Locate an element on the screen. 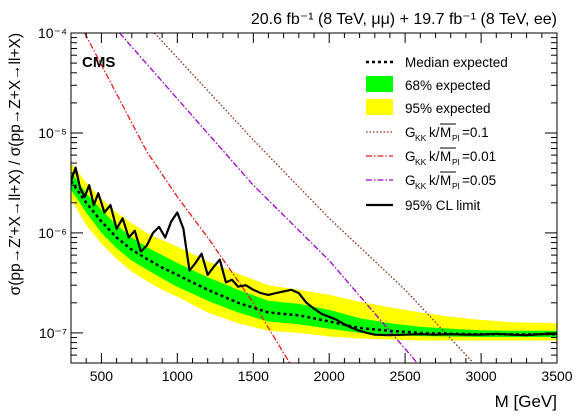  x-tick-label: 1500 is located at coordinates (253, 376).